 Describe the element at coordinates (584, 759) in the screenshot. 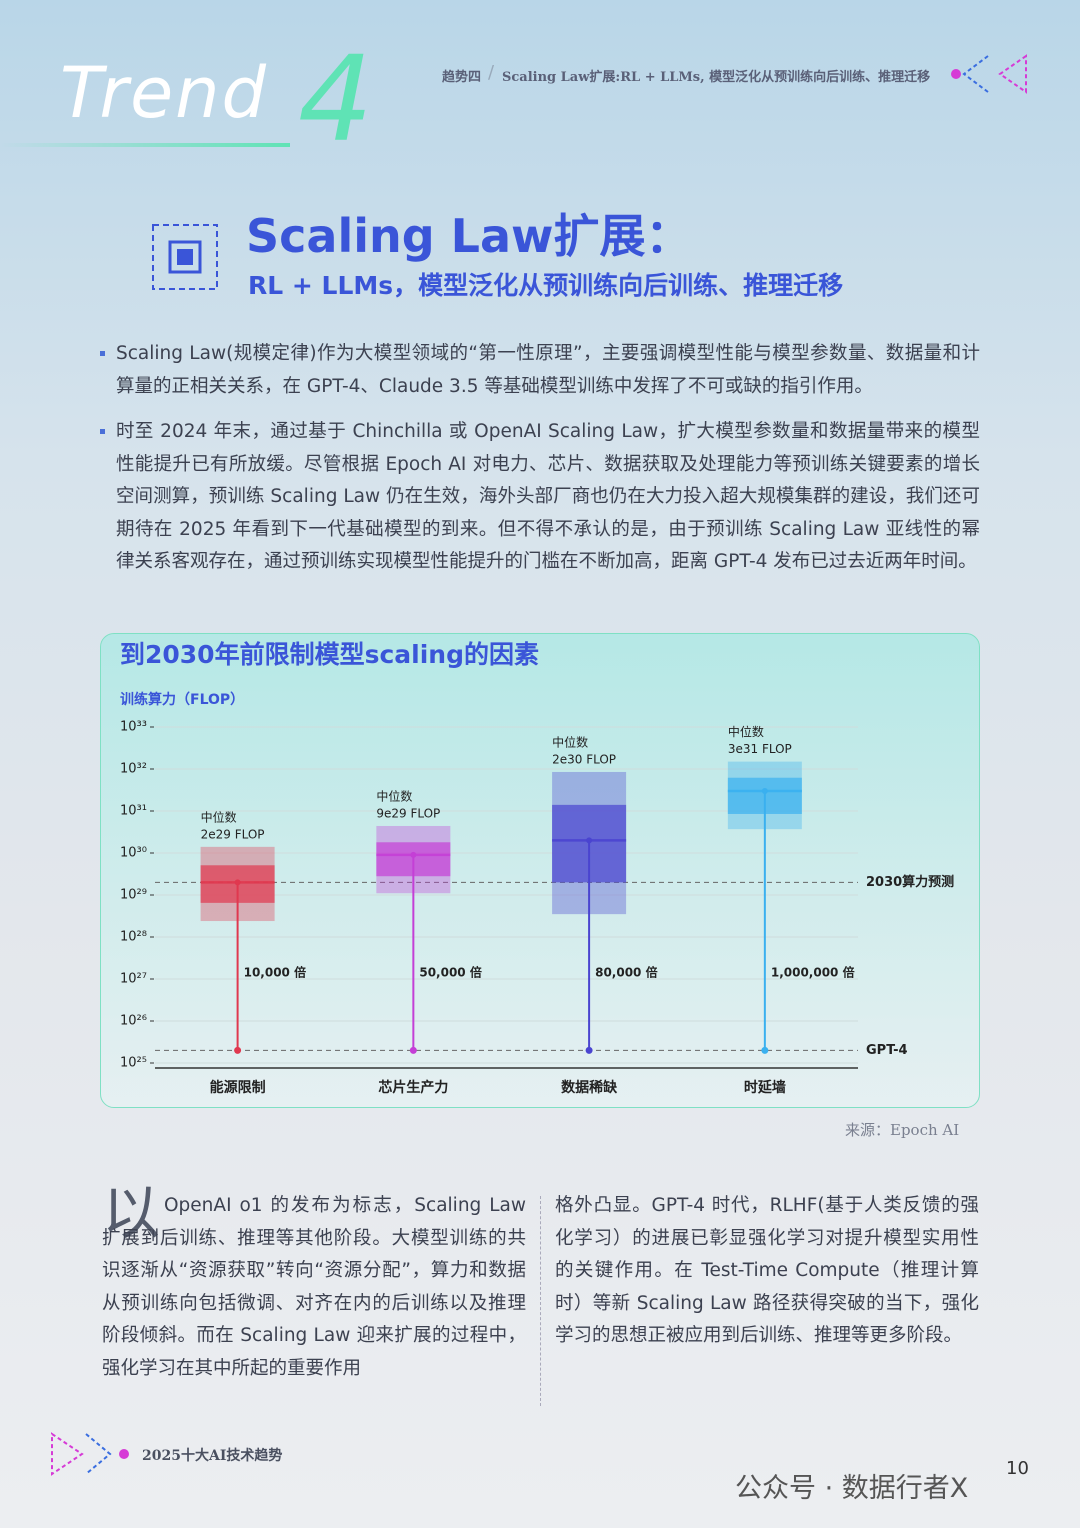

I see `median-label: 2e30 FLOP` at that location.